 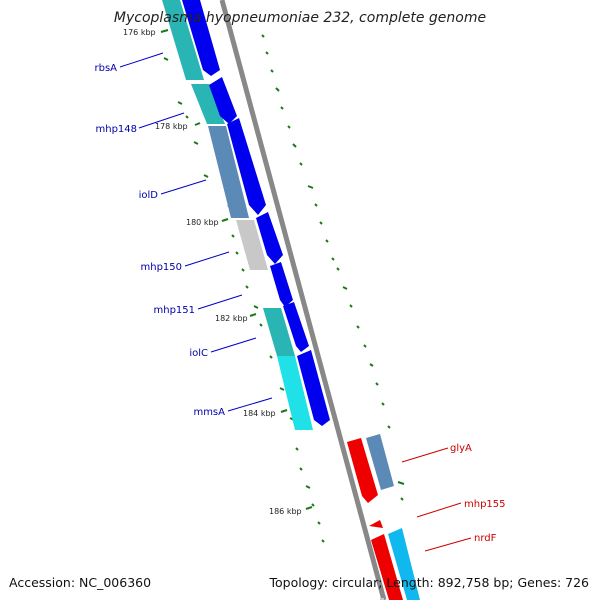 I want to click on gene-label-mhp151: mhp151, so click(x=174, y=310).